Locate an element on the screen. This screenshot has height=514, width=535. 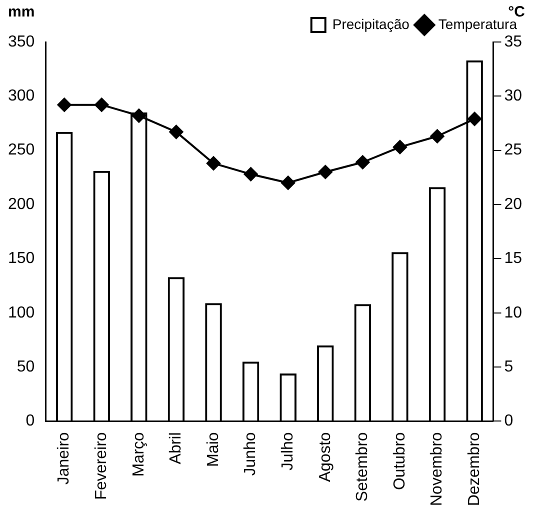
y-tick-label: 50 is located at coordinates (25, 367).